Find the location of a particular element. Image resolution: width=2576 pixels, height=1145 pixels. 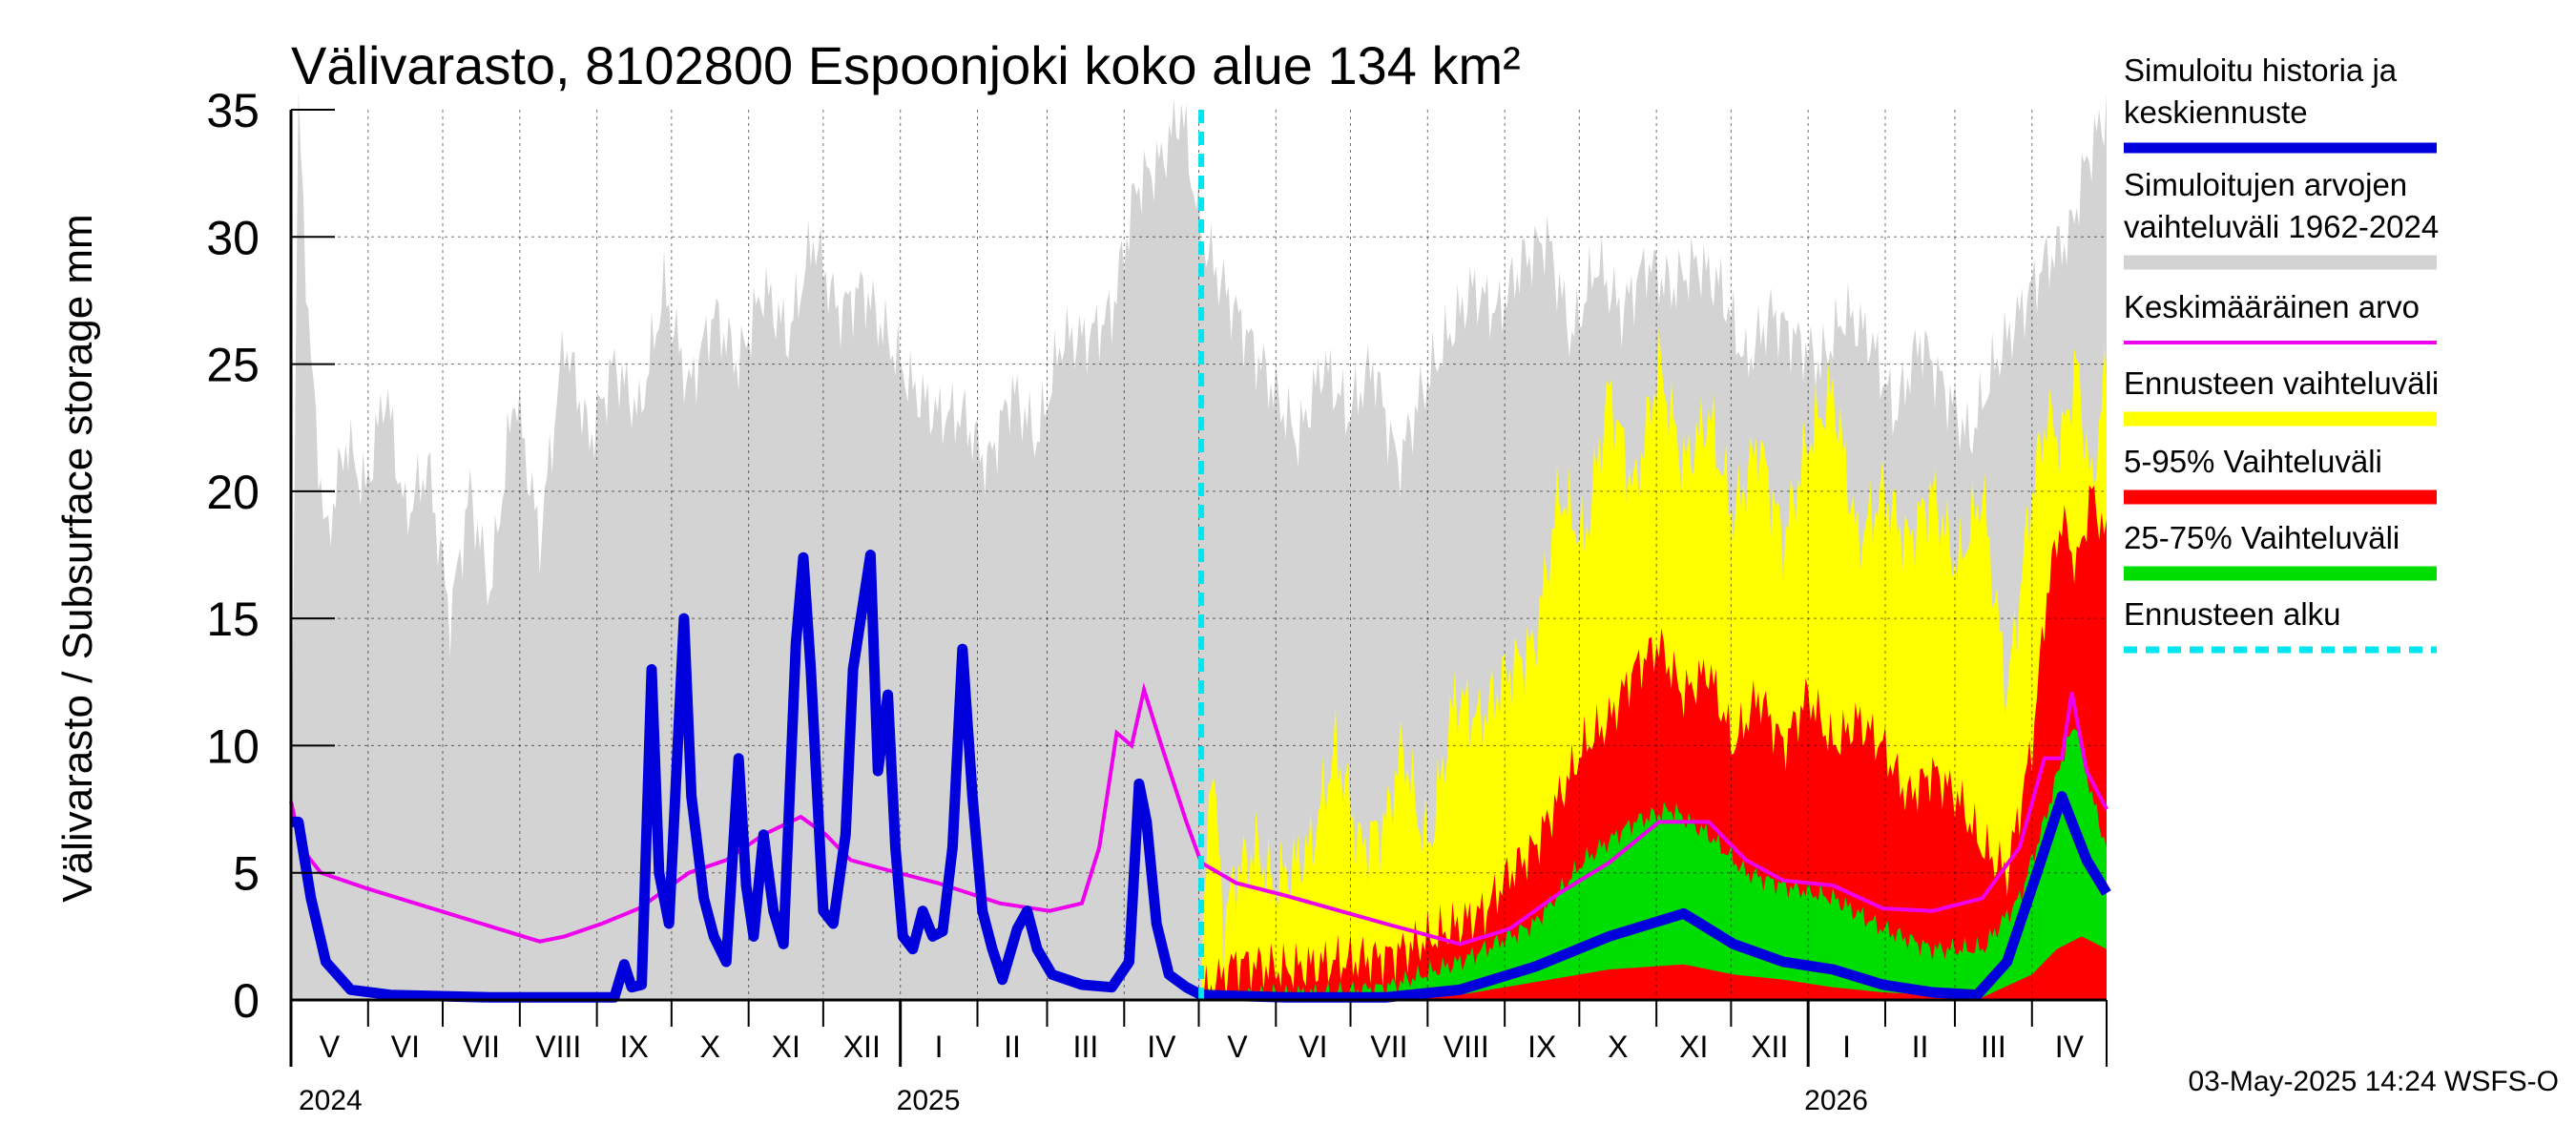

y-tick-label: 35 is located at coordinates (233, 110).